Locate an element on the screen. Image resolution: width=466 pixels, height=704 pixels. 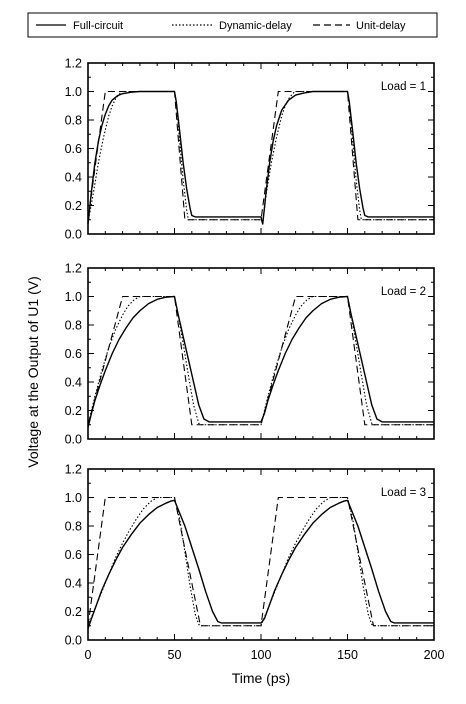
legend-label-full-circuit: Full-circuit is located at coordinates (98, 26).